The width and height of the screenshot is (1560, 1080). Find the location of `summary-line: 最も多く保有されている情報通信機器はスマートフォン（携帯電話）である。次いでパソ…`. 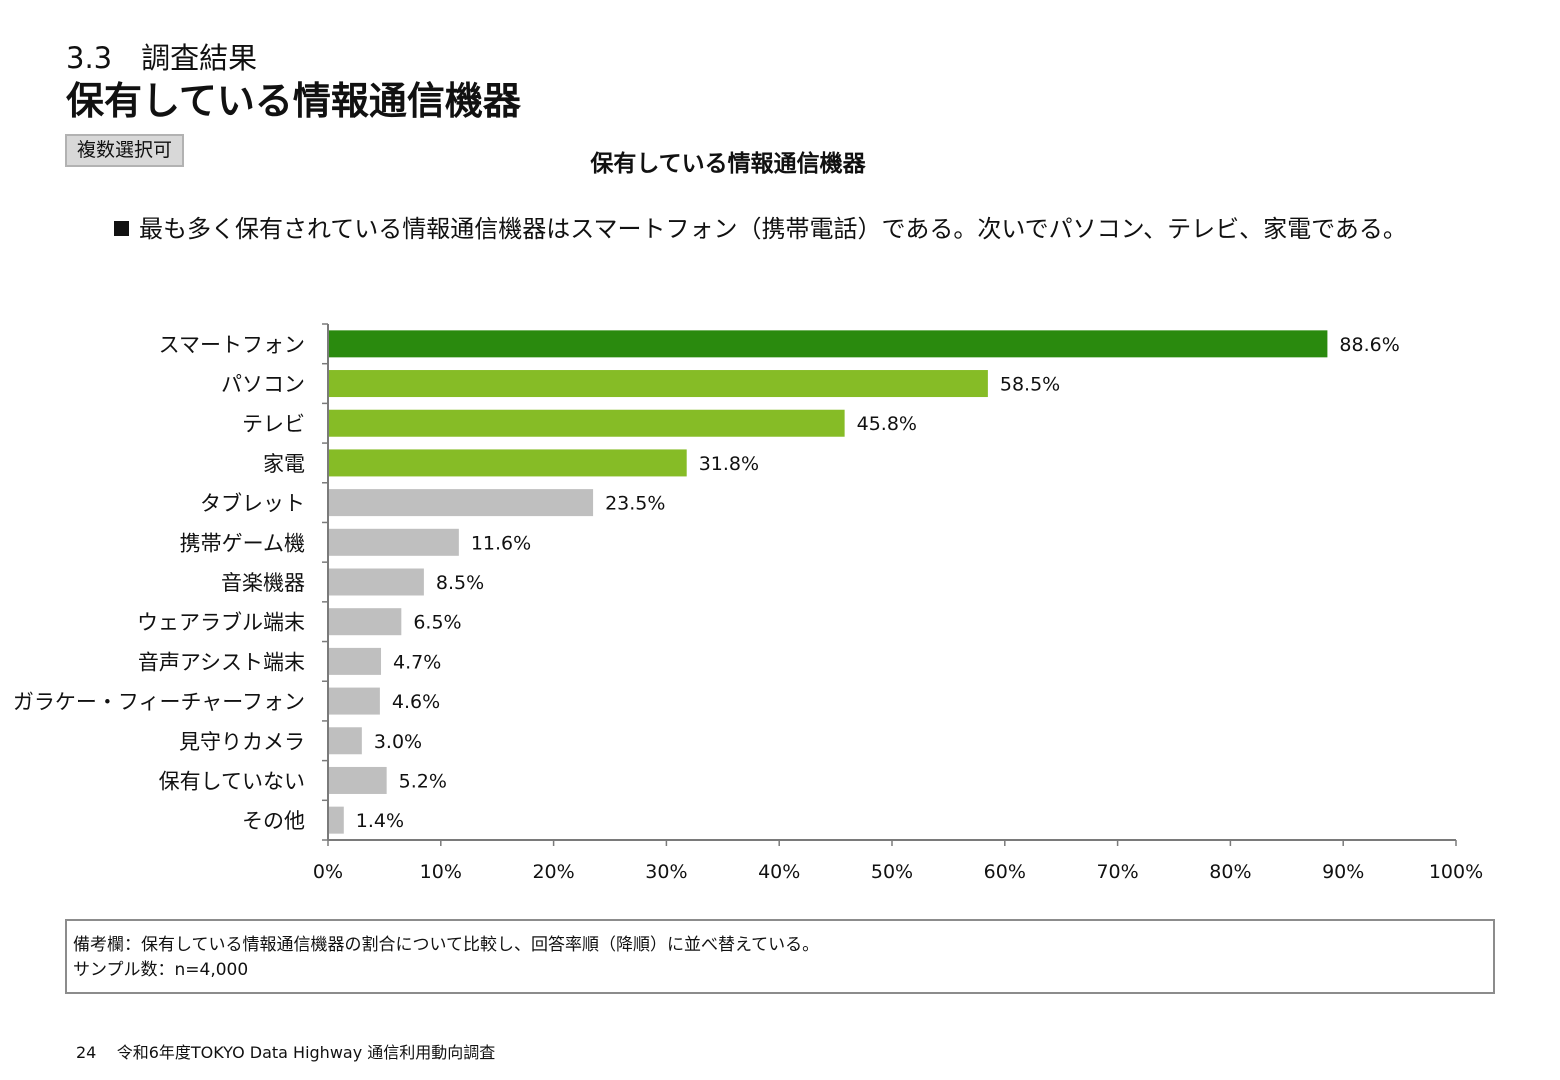

summary-line: 最も多く保有されている情報通信機器はスマートフォン（携帯電話）である。次いでパソ… is located at coordinates (760, 229).